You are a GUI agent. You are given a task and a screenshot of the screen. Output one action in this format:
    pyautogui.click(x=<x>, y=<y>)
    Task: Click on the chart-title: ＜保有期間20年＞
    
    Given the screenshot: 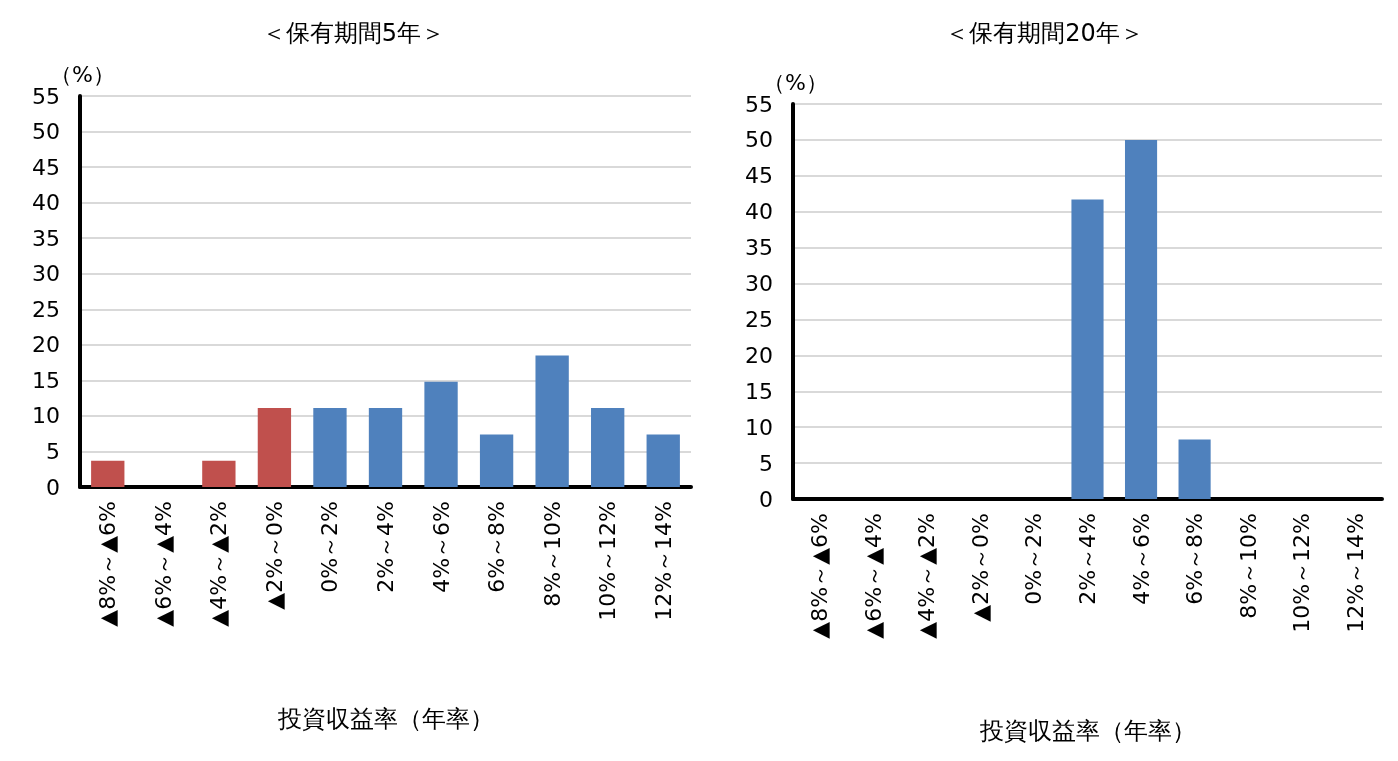 What is the action you would take?
    pyautogui.click(x=1044, y=33)
    